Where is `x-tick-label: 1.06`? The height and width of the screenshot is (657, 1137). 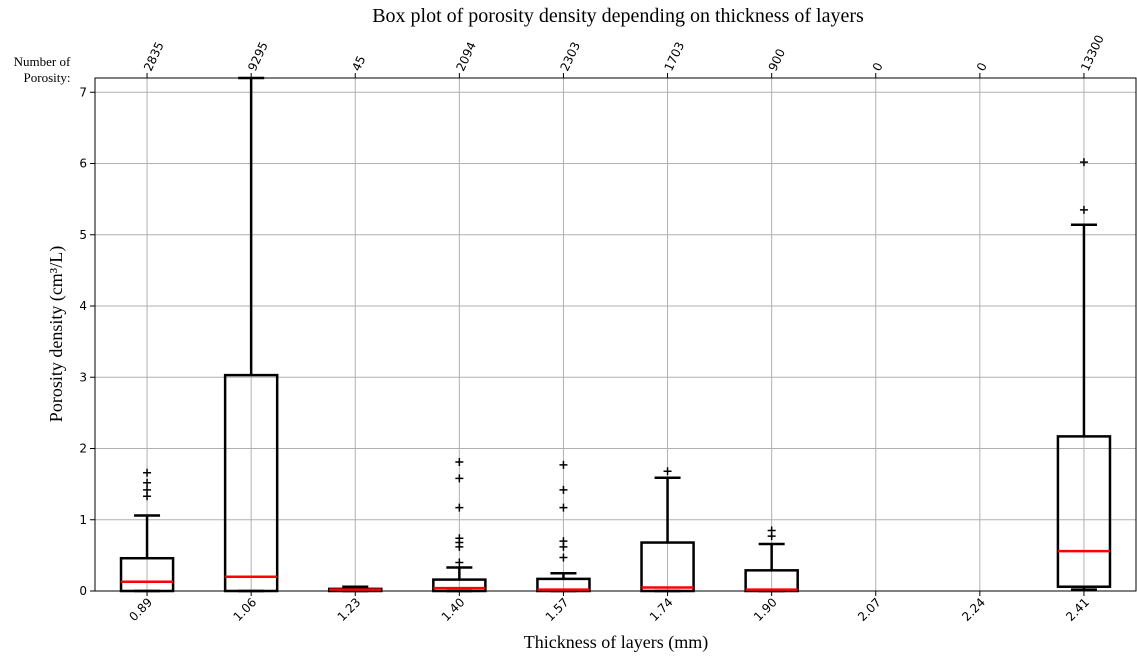
x-tick-label: 1.06 is located at coordinates (244, 609).